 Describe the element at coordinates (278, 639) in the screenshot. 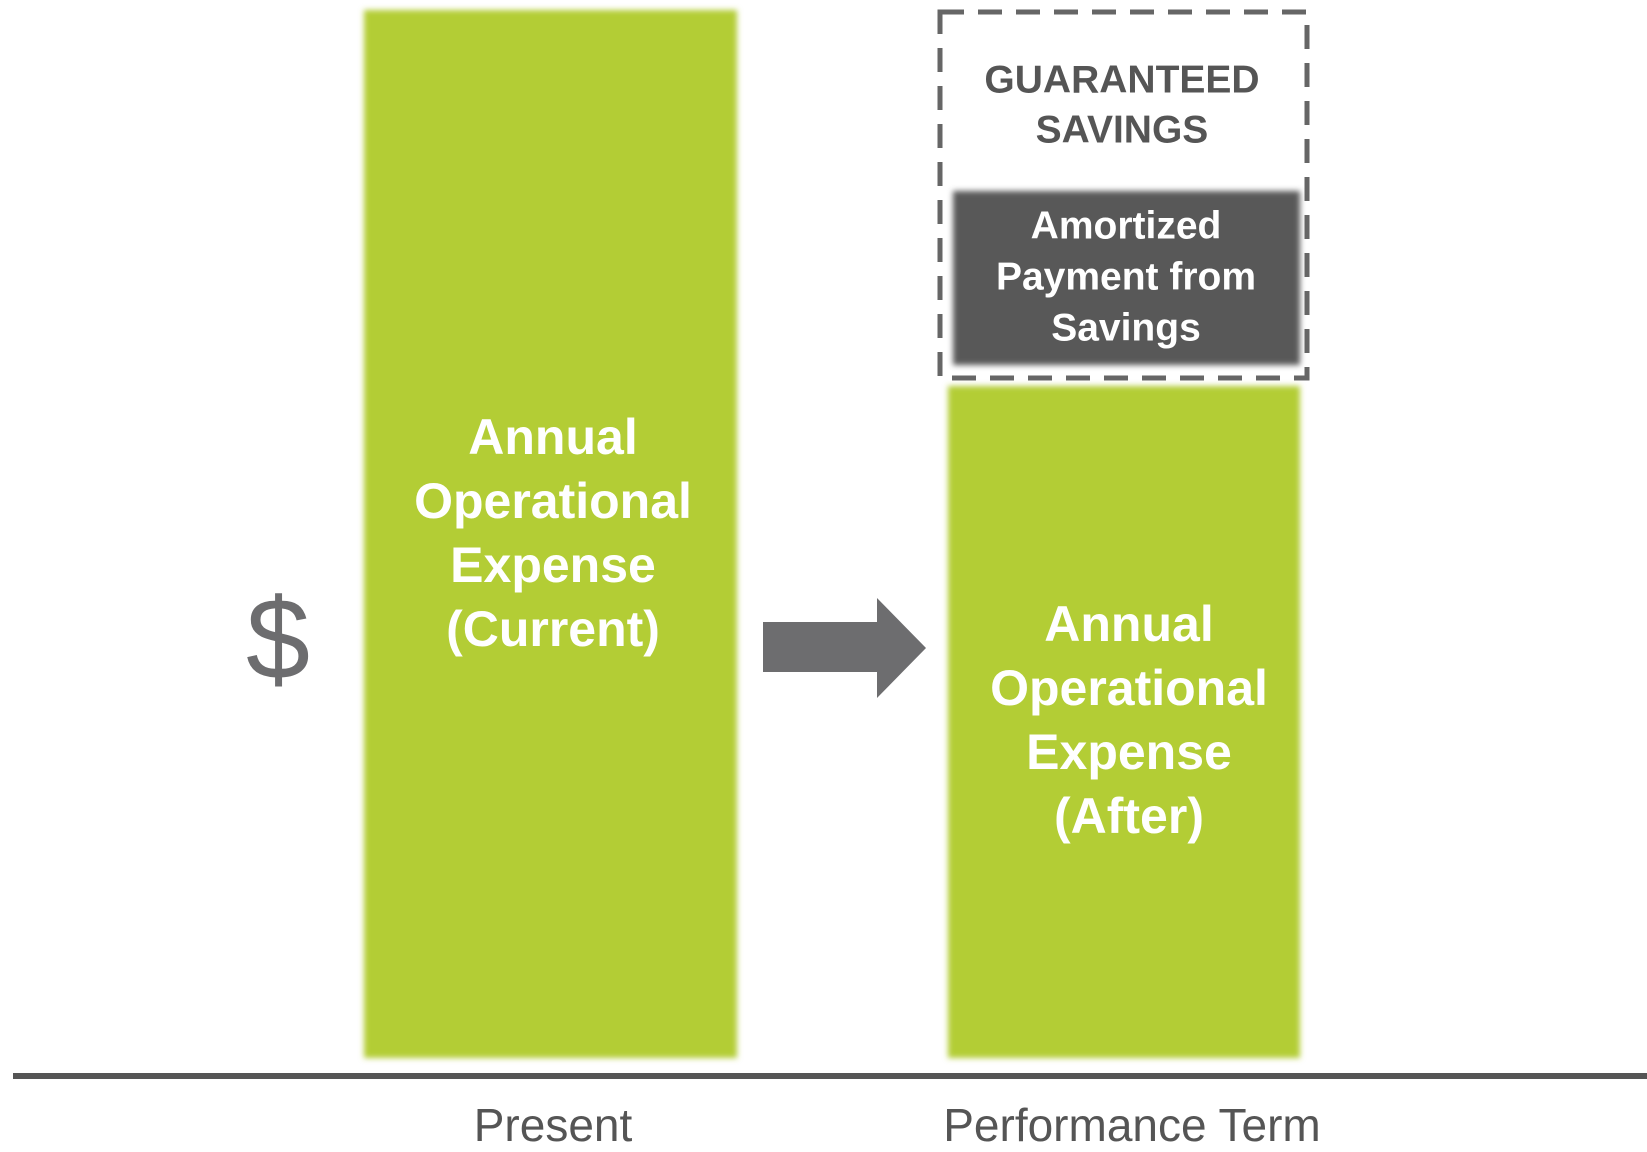

I see `y-label: $` at that location.